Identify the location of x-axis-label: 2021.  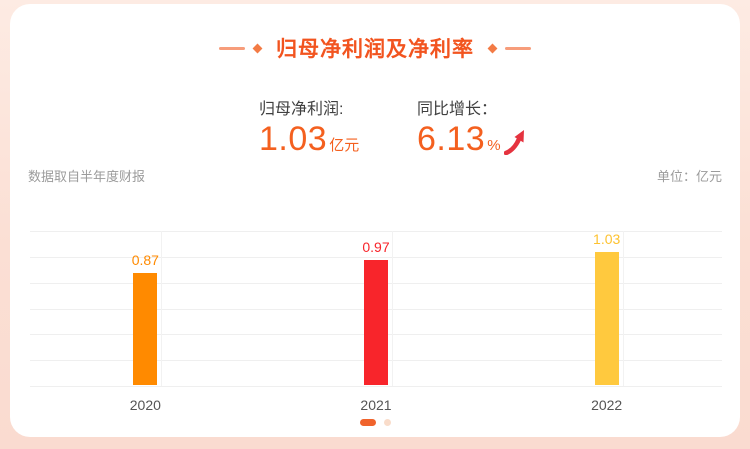
(376, 405).